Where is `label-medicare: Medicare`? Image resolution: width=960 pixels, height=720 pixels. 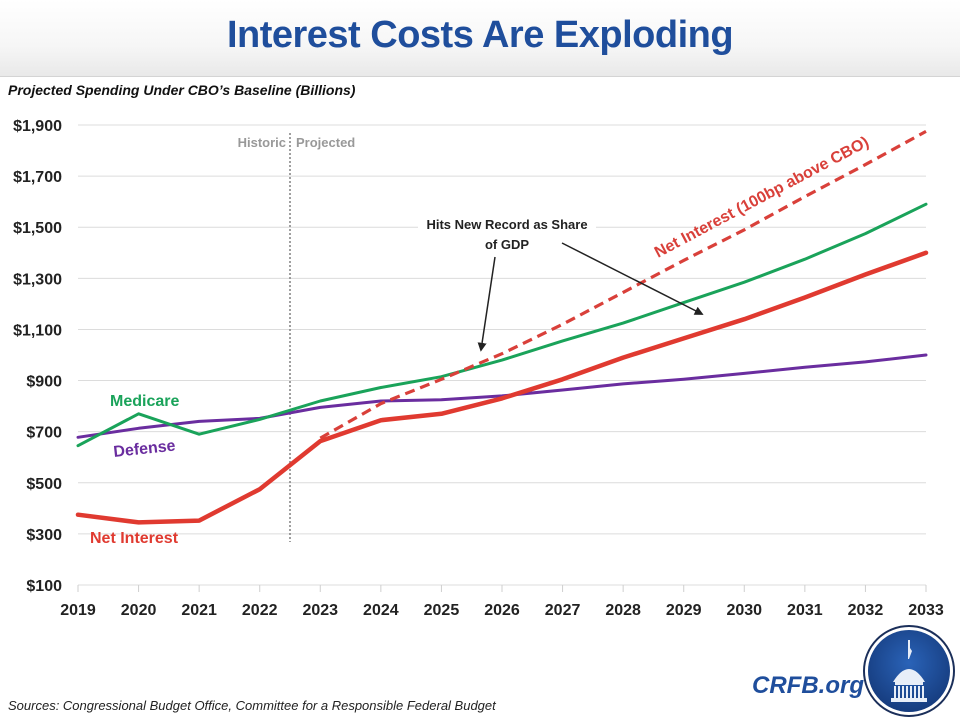 label-medicare: Medicare is located at coordinates (144, 401).